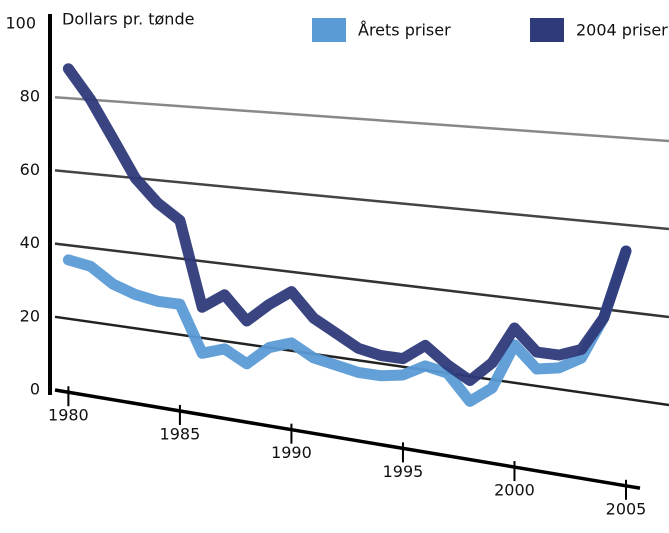  I want to click on y-tick-label: 60, so click(30, 169).